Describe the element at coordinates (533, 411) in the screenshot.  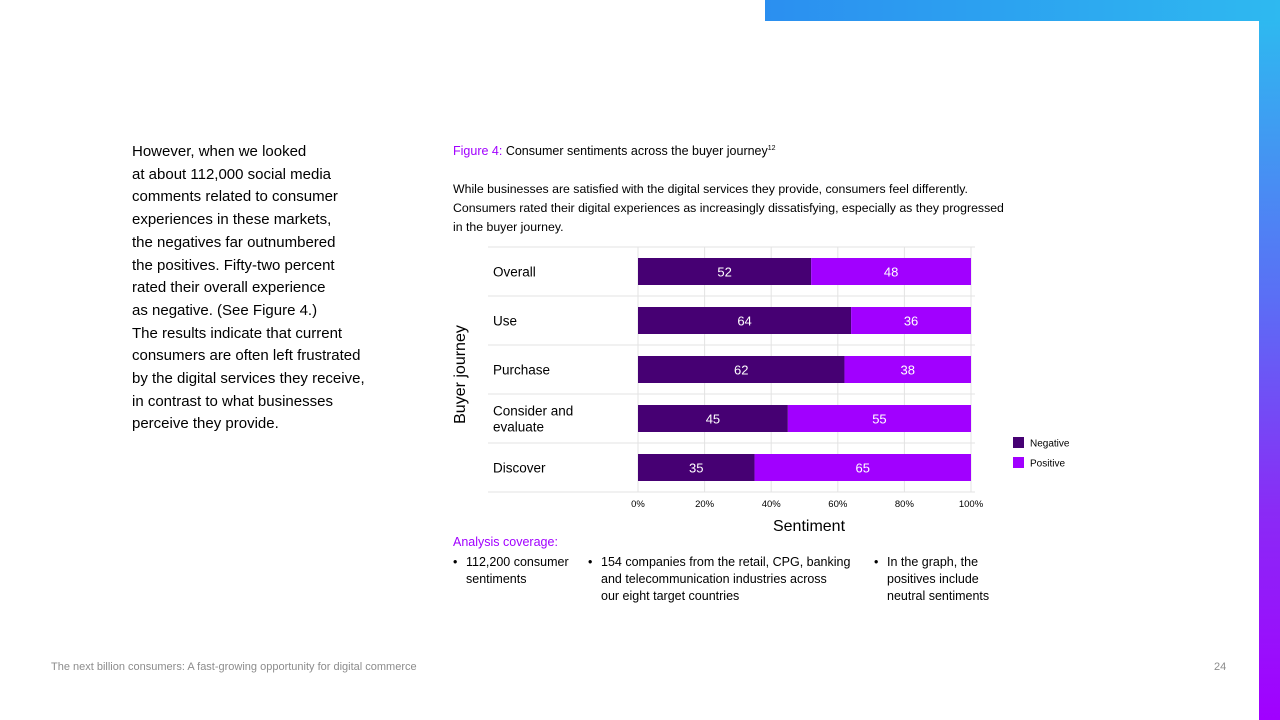
I see `category-label: Consider and` at that location.